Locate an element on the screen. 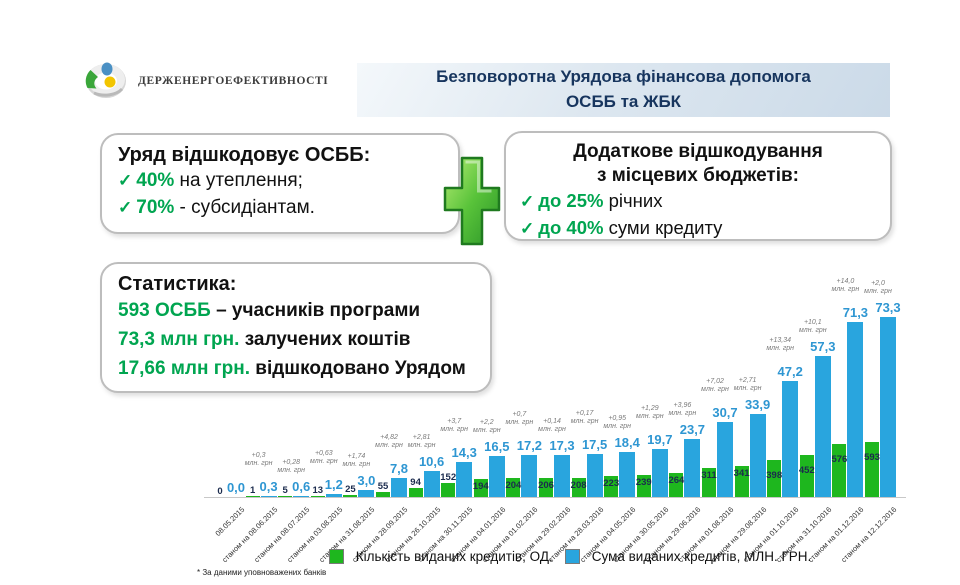 The height and width of the screenshot is (585, 960). delta-annotation: +0,3 млн. грн is located at coordinates (258, 459).